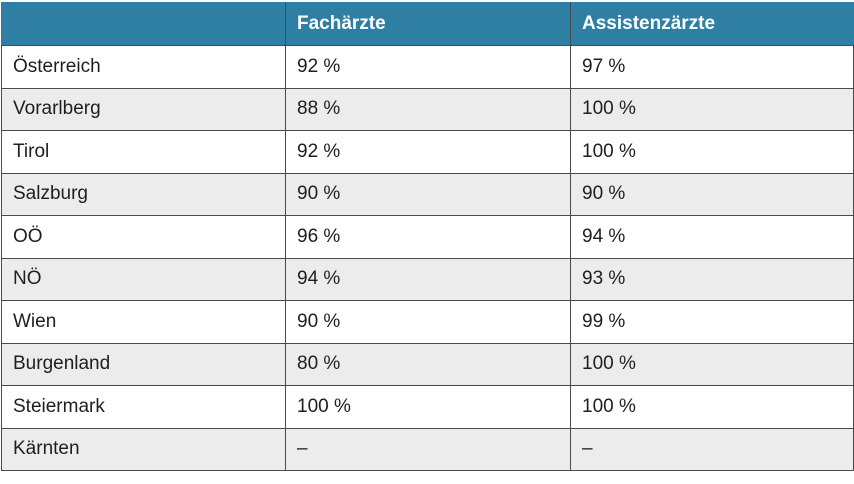  I want to click on region-cell: Wien, so click(143, 322).